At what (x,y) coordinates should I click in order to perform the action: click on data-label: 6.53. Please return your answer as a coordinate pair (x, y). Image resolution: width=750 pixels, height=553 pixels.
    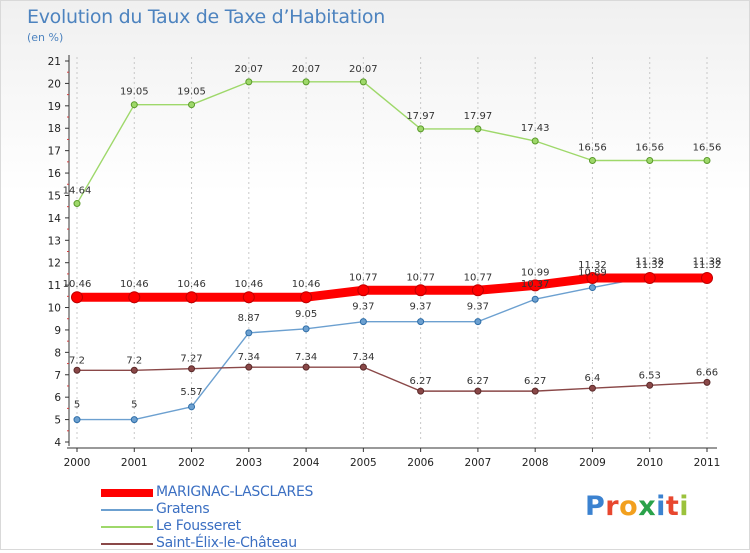
    Looking at the image, I should click on (650, 375).